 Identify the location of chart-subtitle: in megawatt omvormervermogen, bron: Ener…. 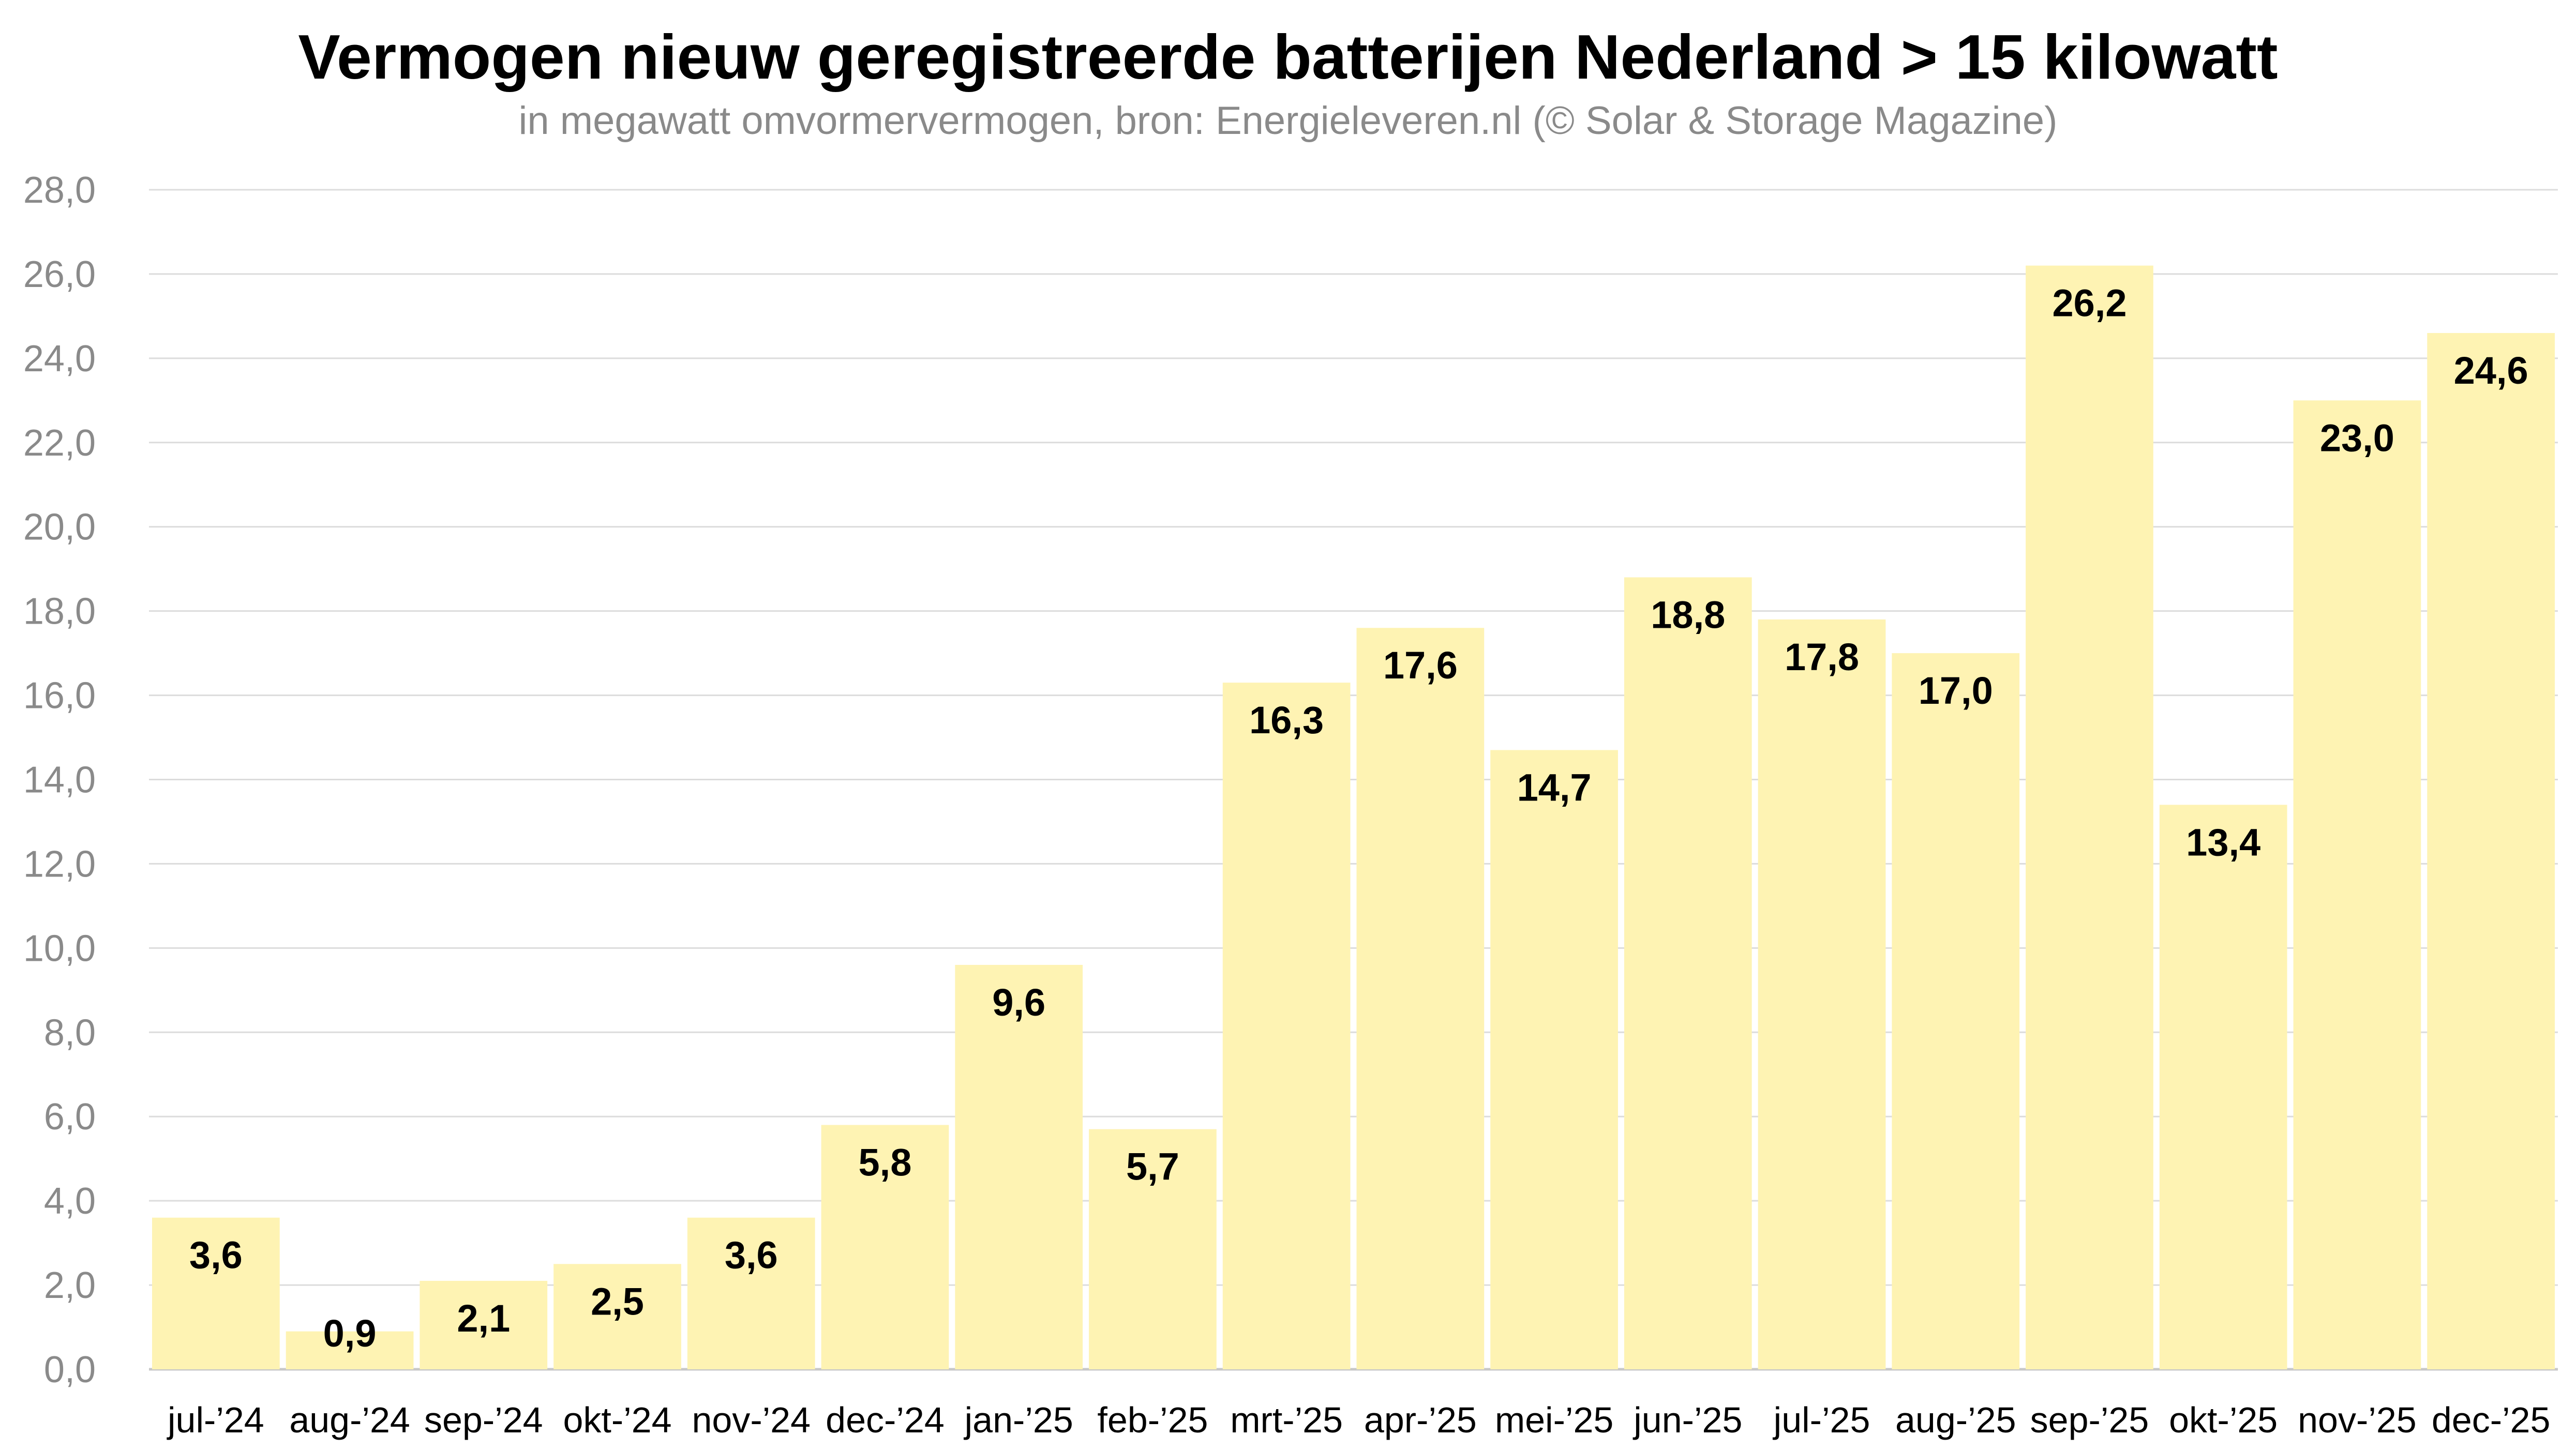
(1288, 121).